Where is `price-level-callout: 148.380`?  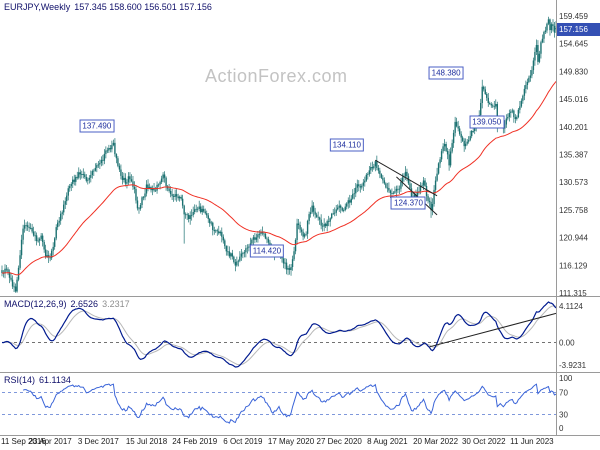 price-level-callout: 148.380 is located at coordinates (446, 73).